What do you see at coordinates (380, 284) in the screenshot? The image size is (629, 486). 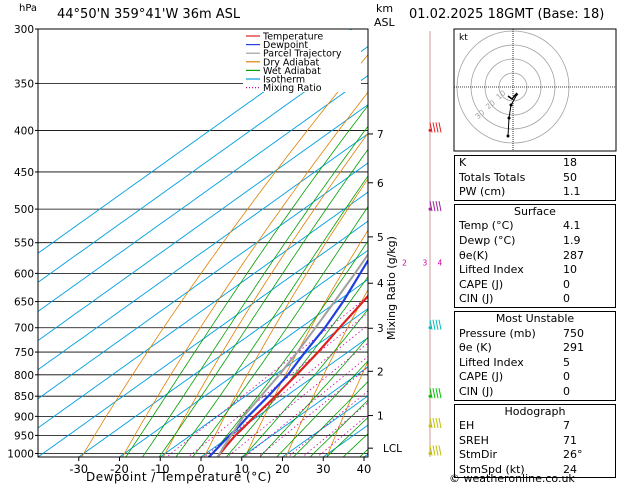 I see `altitude-tick-label: 4` at bounding box center [380, 284].